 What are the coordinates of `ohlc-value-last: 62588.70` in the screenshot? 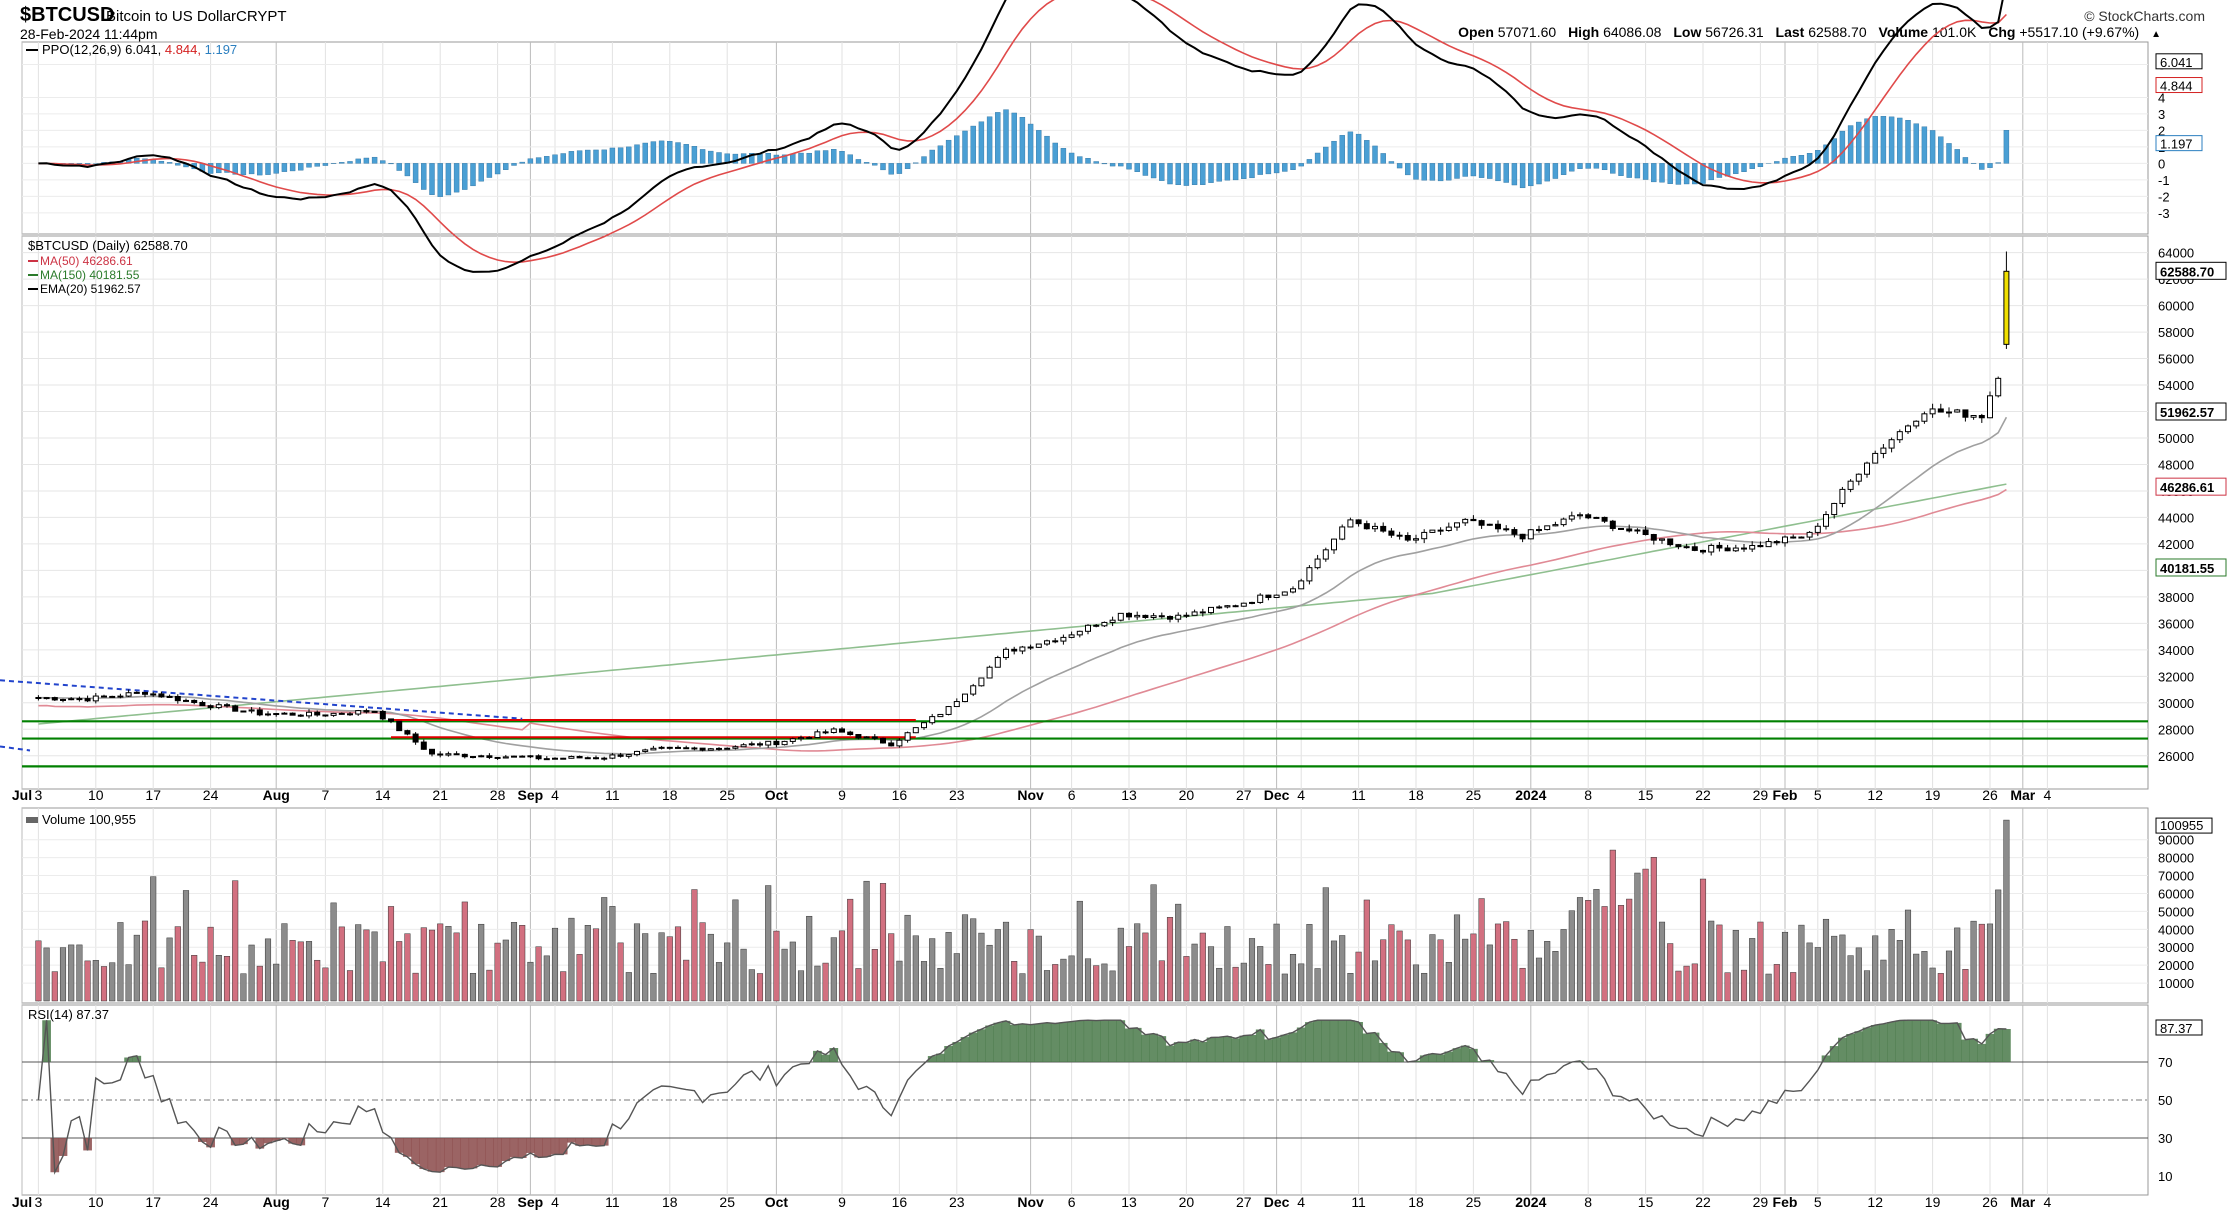 It's located at (1839, 32).